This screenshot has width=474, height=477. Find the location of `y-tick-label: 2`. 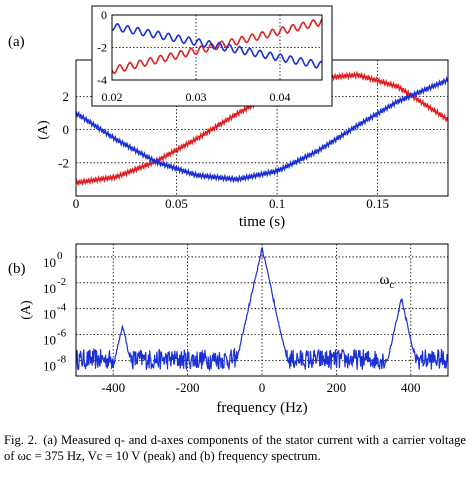

y-tick-label: 2 is located at coordinates (66, 96).